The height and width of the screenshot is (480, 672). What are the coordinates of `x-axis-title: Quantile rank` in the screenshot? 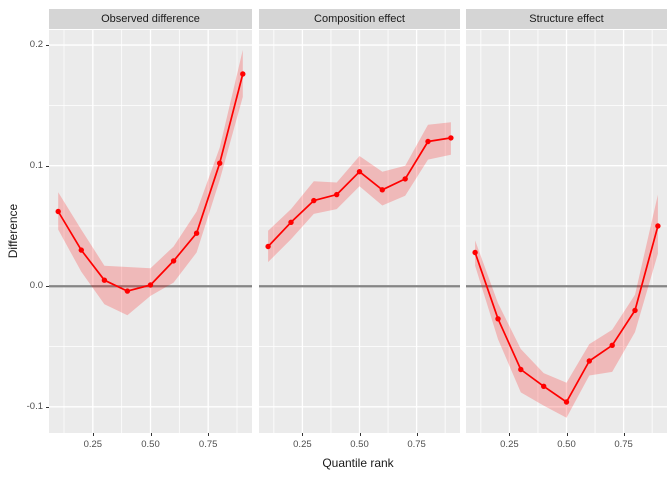 It's located at (358, 463).